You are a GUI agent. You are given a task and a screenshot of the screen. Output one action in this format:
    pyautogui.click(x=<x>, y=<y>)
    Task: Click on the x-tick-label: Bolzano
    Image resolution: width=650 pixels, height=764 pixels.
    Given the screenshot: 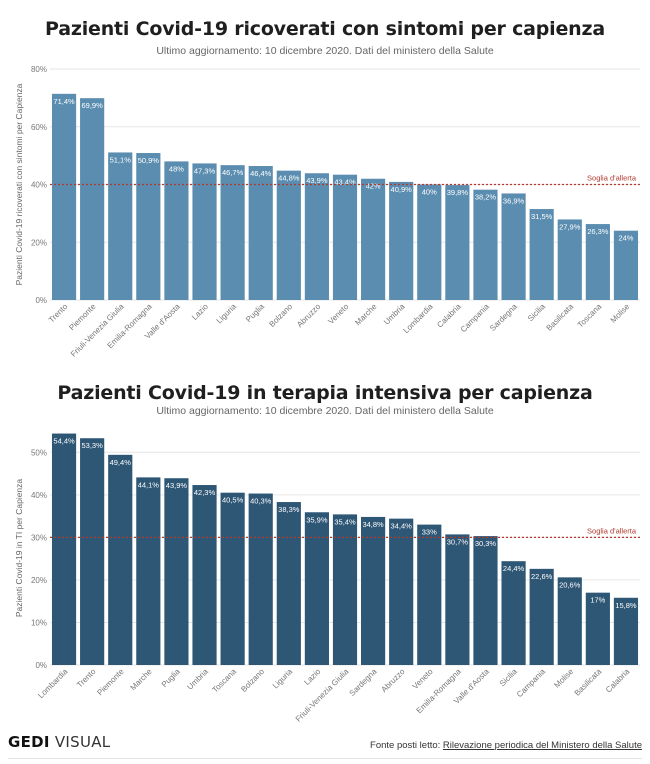 What is the action you would take?
    pyautogui.click(x=252, y=680)
    